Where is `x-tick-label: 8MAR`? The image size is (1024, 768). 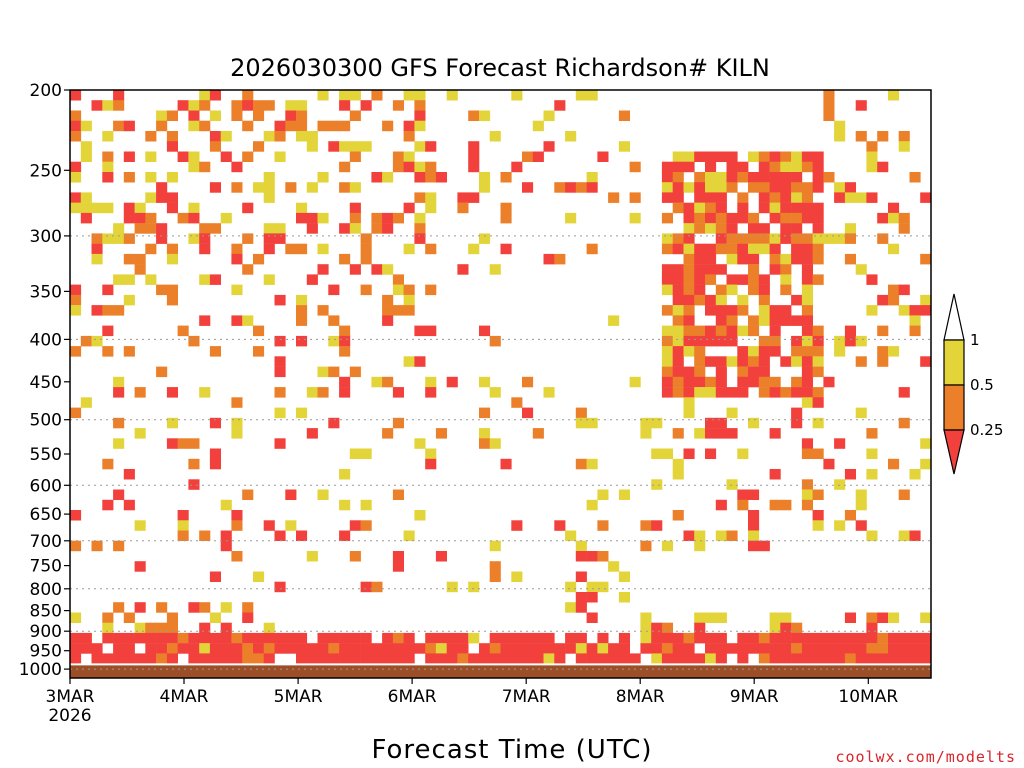
x-tick-label: 8MAR is located at coordinates (640, 697).